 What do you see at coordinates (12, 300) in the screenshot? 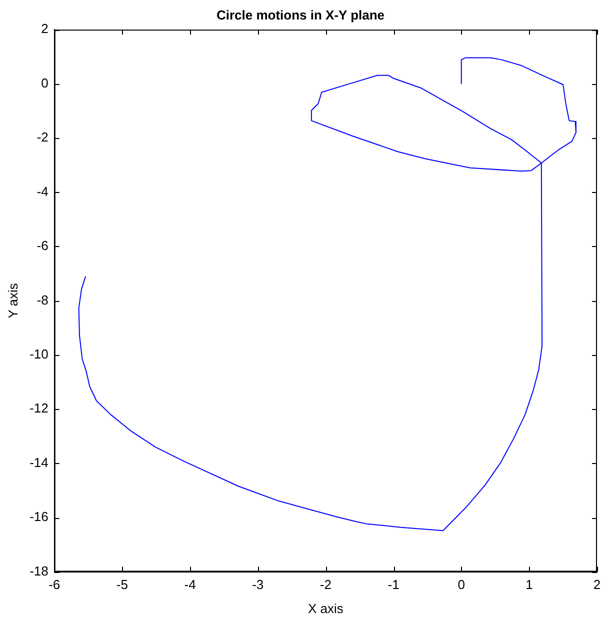
I see `y-axis-title: Y axis` at bounding box center [12, 300].